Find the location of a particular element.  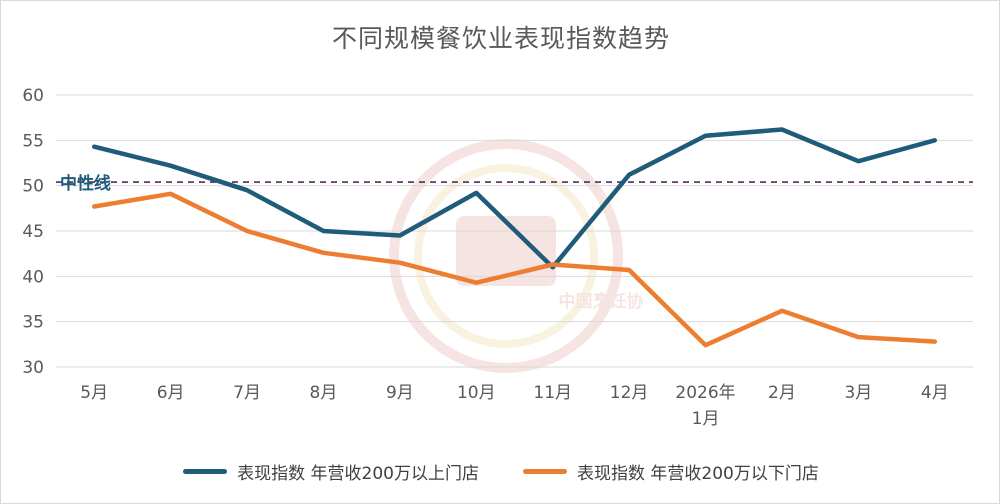

legend-item-1: 表现指数 年营收200万以上门店 is located at coordinates (331, 471).